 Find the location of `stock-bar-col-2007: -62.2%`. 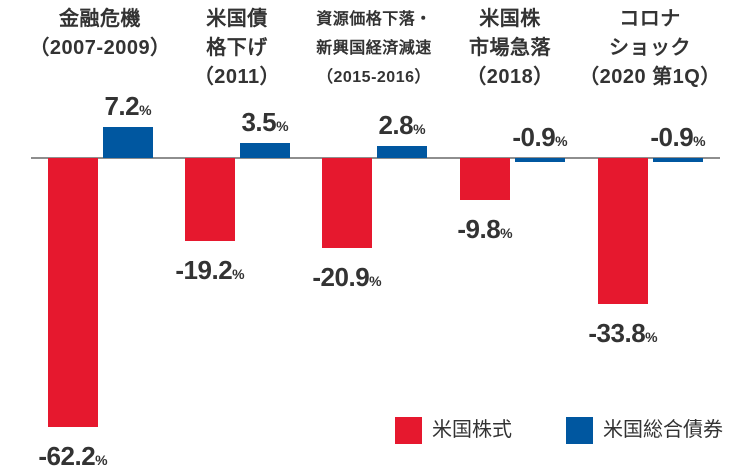

stock-bar-col-2007: -62.2% is located at coordinates (73, 233).